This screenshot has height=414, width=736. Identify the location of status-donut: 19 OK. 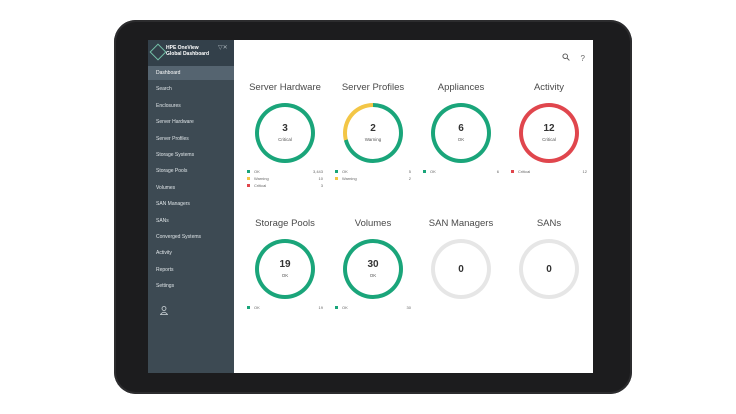
(285, 269).